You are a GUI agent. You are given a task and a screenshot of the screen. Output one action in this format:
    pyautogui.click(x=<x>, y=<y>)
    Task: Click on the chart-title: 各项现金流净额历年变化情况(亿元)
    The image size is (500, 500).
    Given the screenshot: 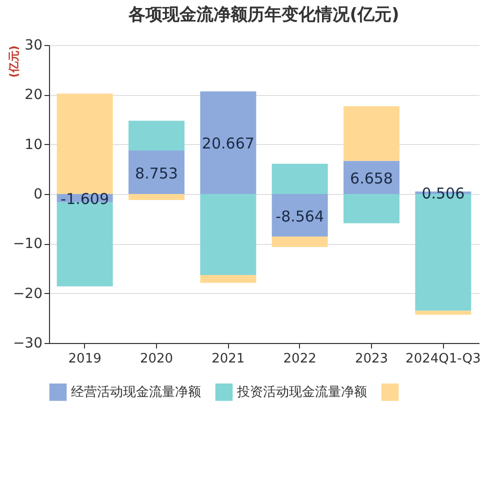 What is the action you would take?
    pyautogui.click(x=264, y=15)
    